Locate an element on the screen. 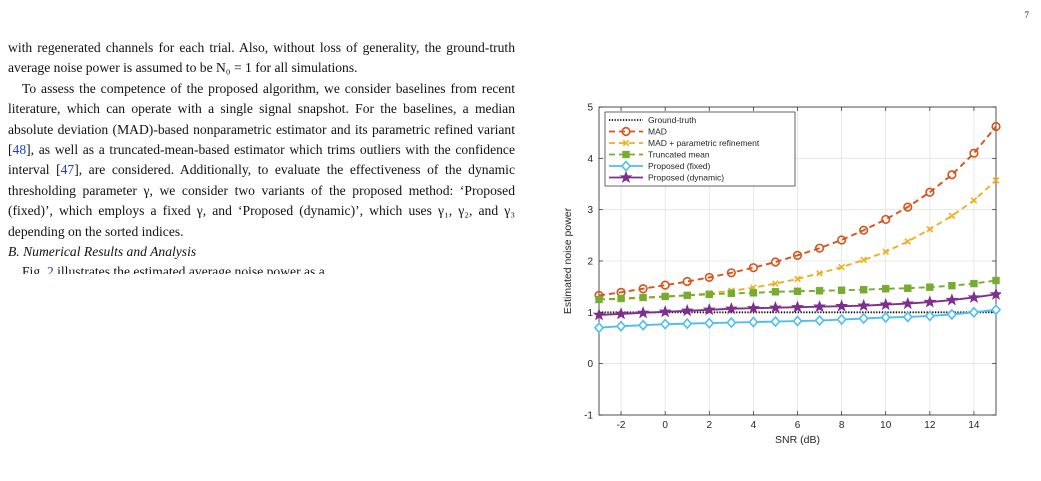 This screenshot has height=481, width=1041. x-tick-label: 8 is located at coordinates (842, 425).